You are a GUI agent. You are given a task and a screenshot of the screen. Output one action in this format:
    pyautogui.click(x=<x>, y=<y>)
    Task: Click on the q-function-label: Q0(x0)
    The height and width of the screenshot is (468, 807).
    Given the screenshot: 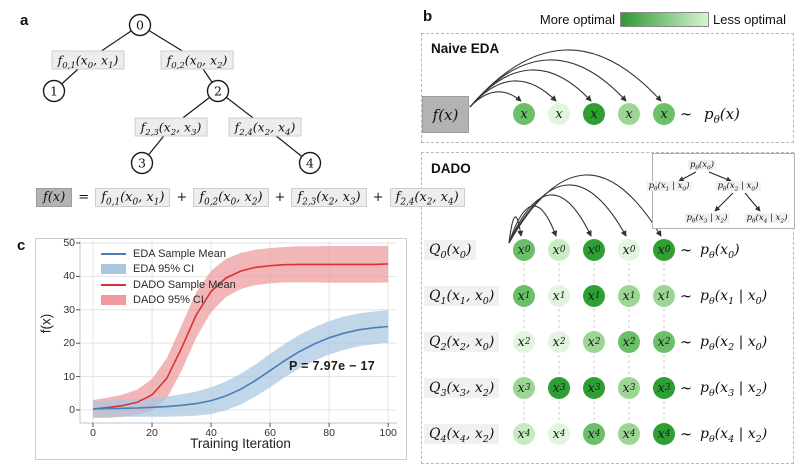 What is the action you would take?
    pyautogui.click(x=450, y=250)
    